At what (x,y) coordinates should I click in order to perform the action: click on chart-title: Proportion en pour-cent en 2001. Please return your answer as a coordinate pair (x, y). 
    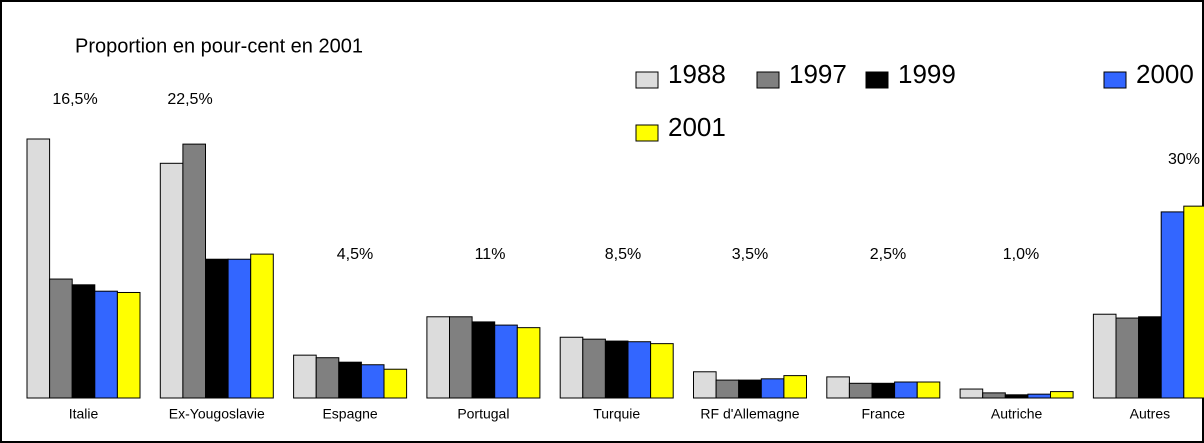
    Looking at the image, I should click on (219, 46).